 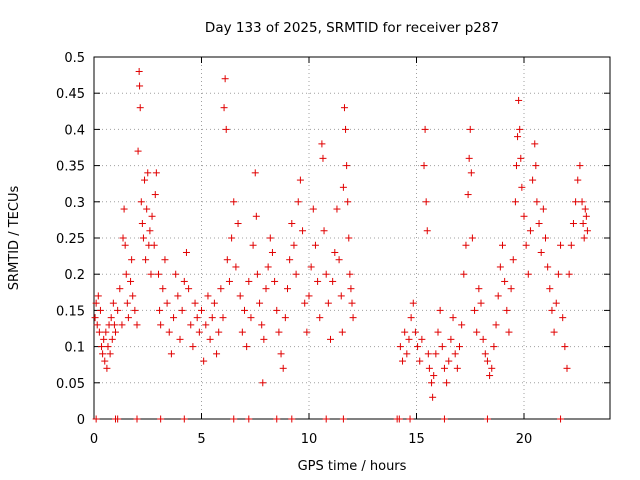 What do you see at coordinates (311, 439) in the screenshot?
I see `x-tick-labels: 0 5 10 15 20` at bounding box center [311, 439].